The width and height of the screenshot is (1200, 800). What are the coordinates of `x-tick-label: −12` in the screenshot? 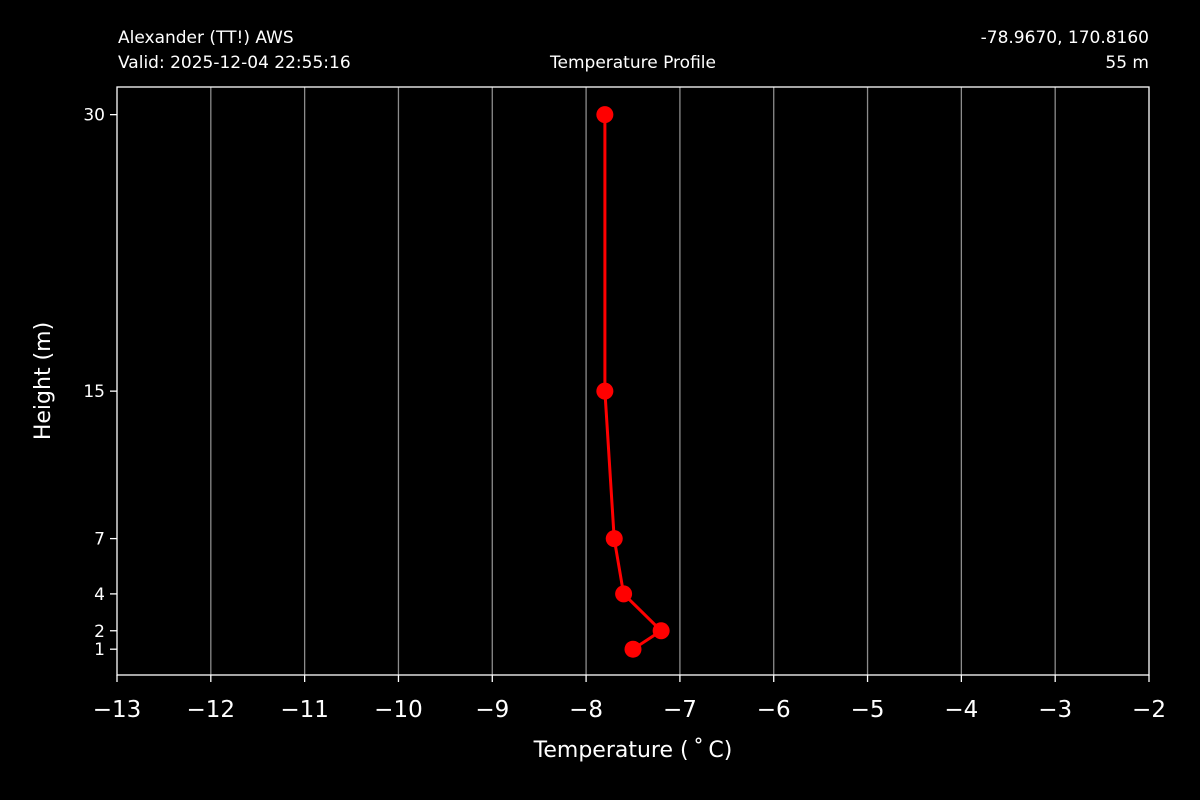 It's located at (211, 710).